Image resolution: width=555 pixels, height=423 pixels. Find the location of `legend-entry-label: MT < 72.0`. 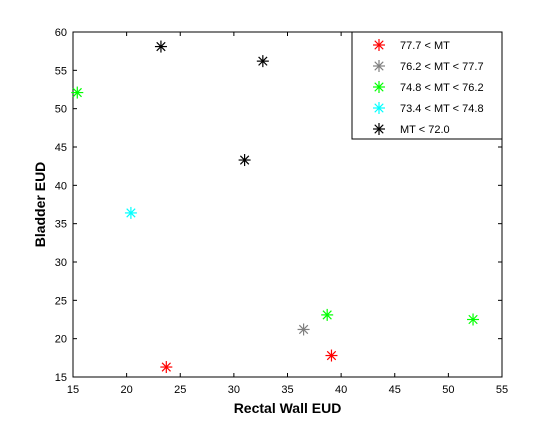

legend-entry-label: MT < 72.0 is located at coordinates (425, 130).